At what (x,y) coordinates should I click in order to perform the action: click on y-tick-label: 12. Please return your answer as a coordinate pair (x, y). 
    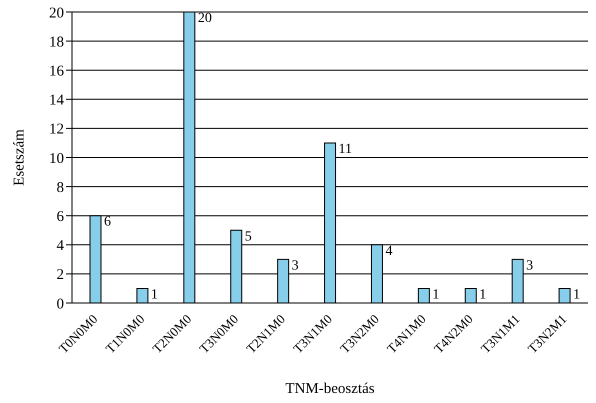
    Looking at the image, I should click on (56, 130).